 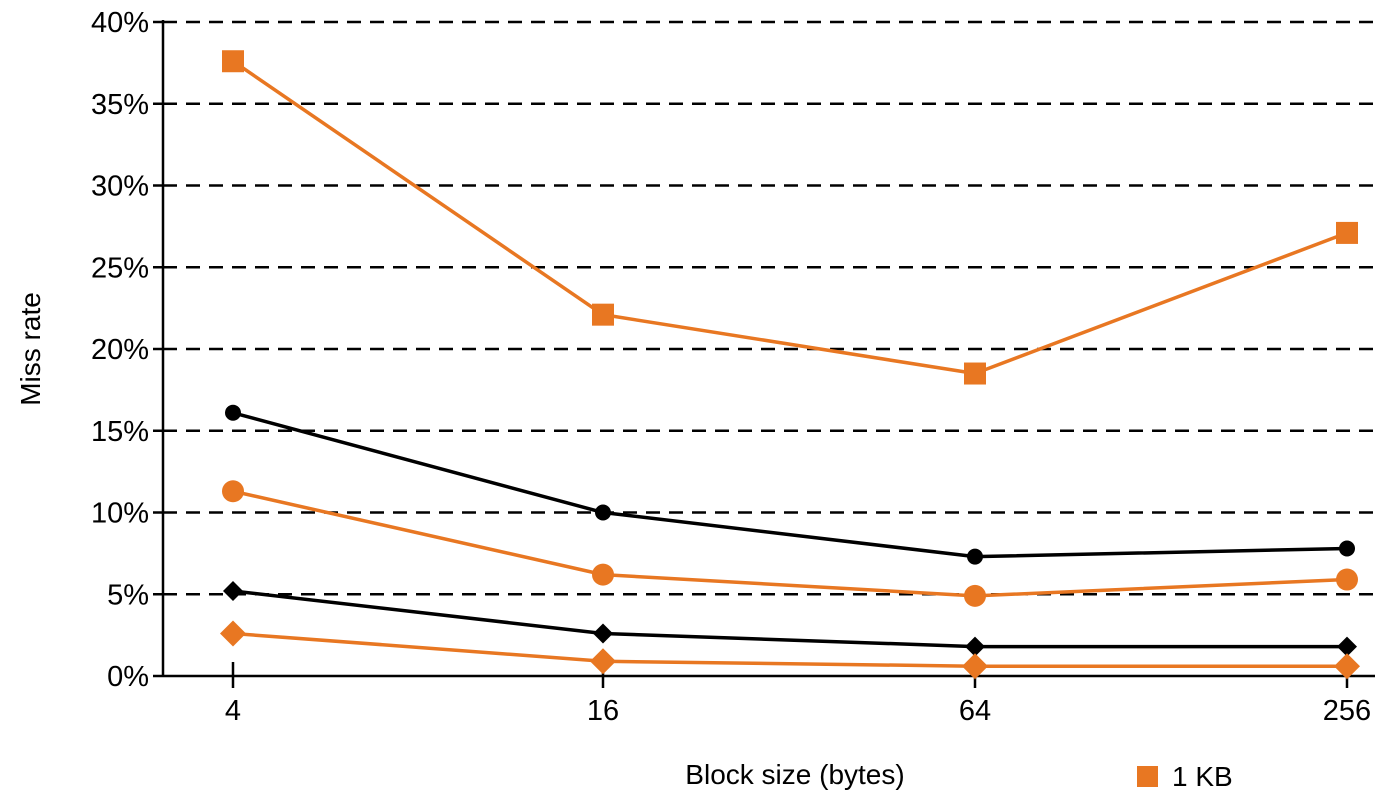 I want to click on y-tick-label: 35%, so click(x=120, y=105).